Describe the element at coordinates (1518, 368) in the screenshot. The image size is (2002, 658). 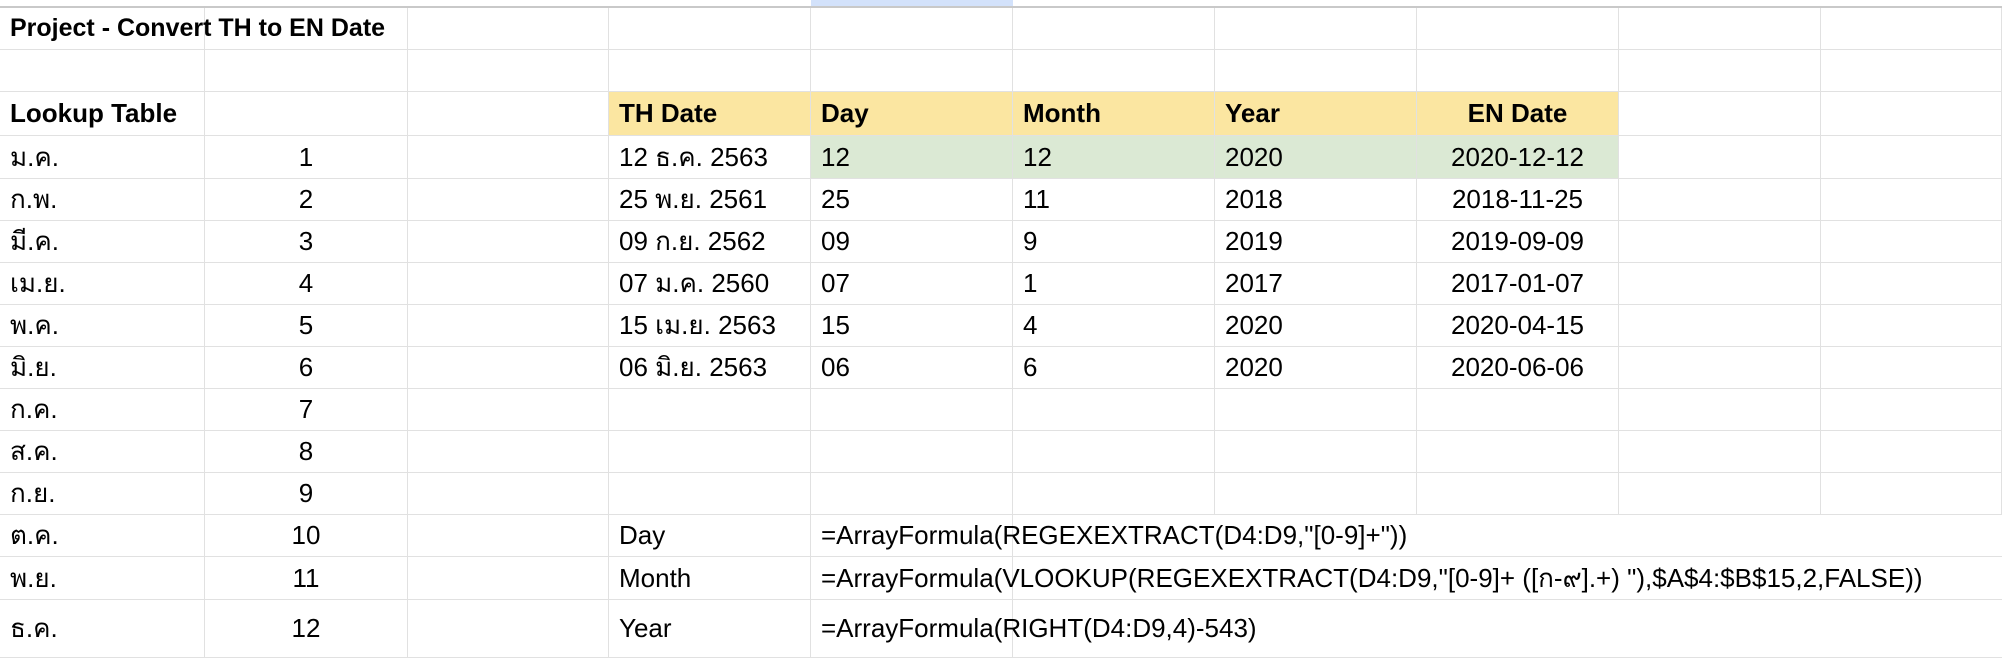
I see `en-date-cell: 2020-06-06` at that location.